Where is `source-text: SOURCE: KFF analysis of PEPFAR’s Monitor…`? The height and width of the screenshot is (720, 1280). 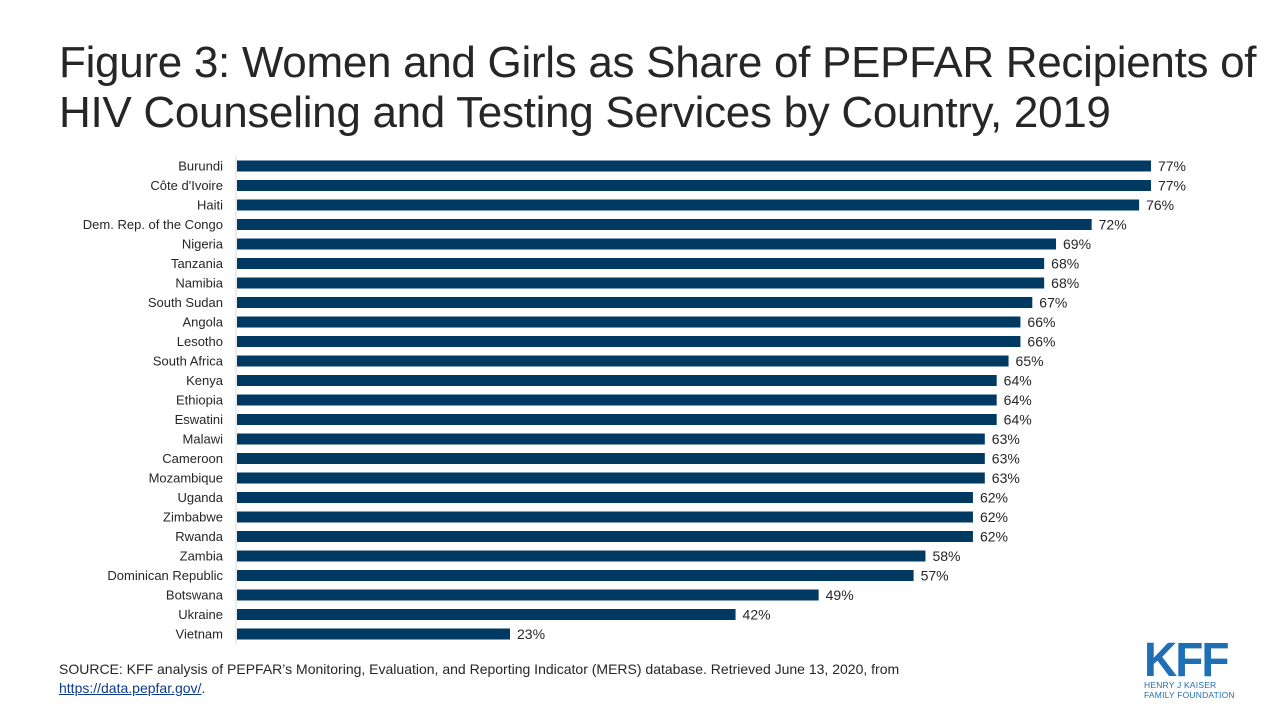 source-text: SOURCE: KFF analysis of PEPFAR’s Monitor… is located at coordinates (479, 669).